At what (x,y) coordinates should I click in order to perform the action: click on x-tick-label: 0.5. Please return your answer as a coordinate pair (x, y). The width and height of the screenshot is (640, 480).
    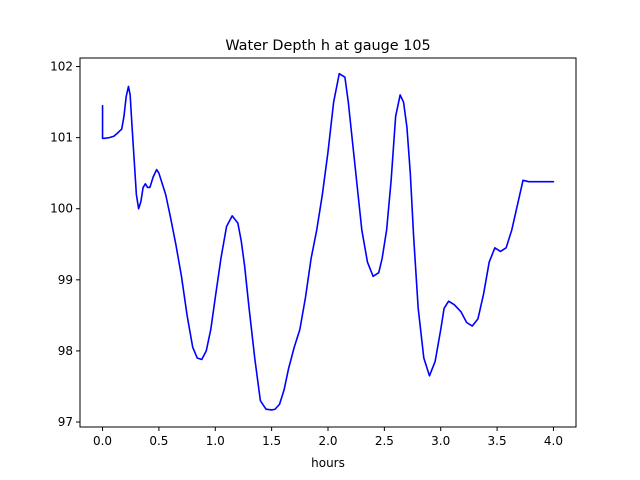
    Looking at the image, I should click on (158, 441).